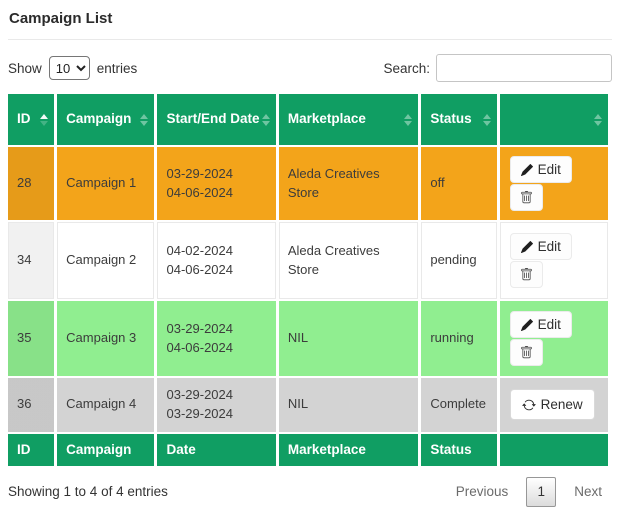 This screenshot has width=620, height=507. Describe the element at coordinates (106, 183) in the screenshot. I see `cell-campaign: Campaign 1` at that location.